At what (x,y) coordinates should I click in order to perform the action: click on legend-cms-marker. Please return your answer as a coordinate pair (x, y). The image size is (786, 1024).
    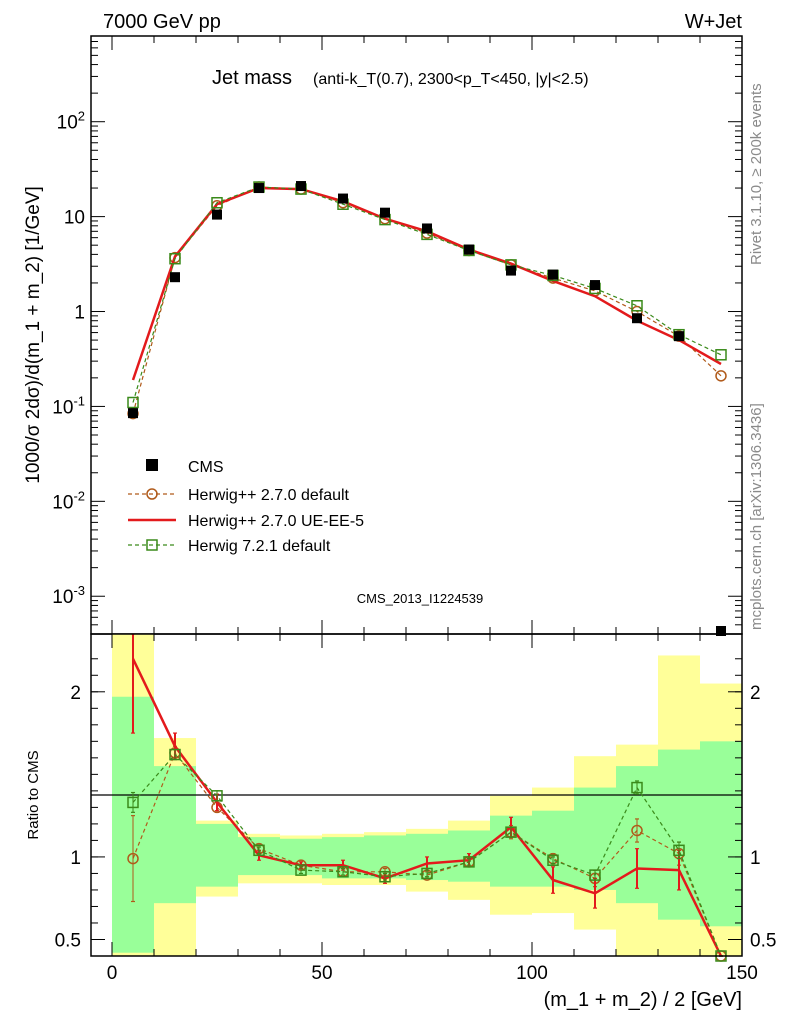
    Looking at the image, I should click on (152, 465).